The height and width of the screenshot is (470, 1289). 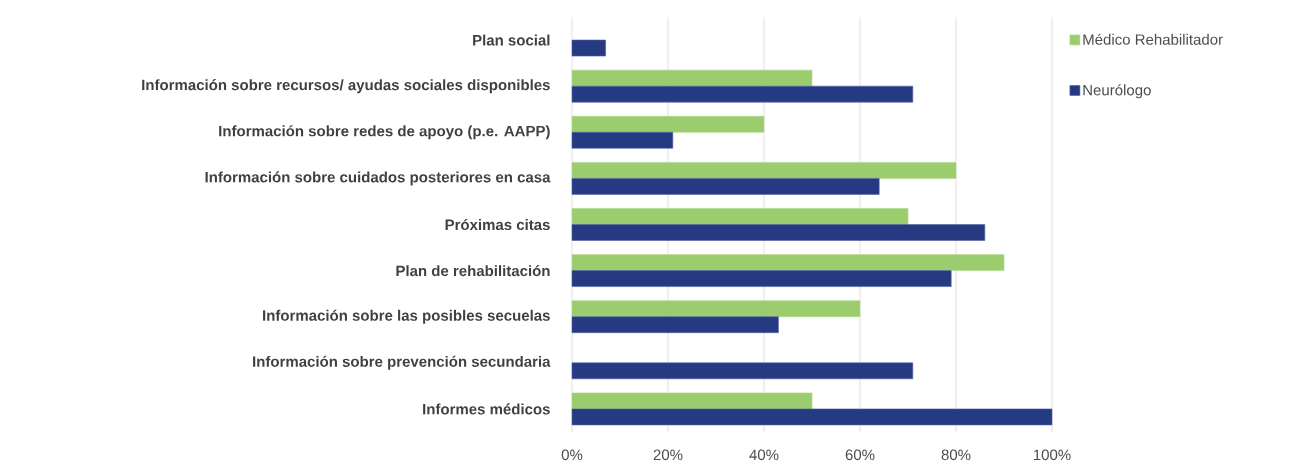 I want to click on x-tick-label: 100%, so click(x=1052, y=455).